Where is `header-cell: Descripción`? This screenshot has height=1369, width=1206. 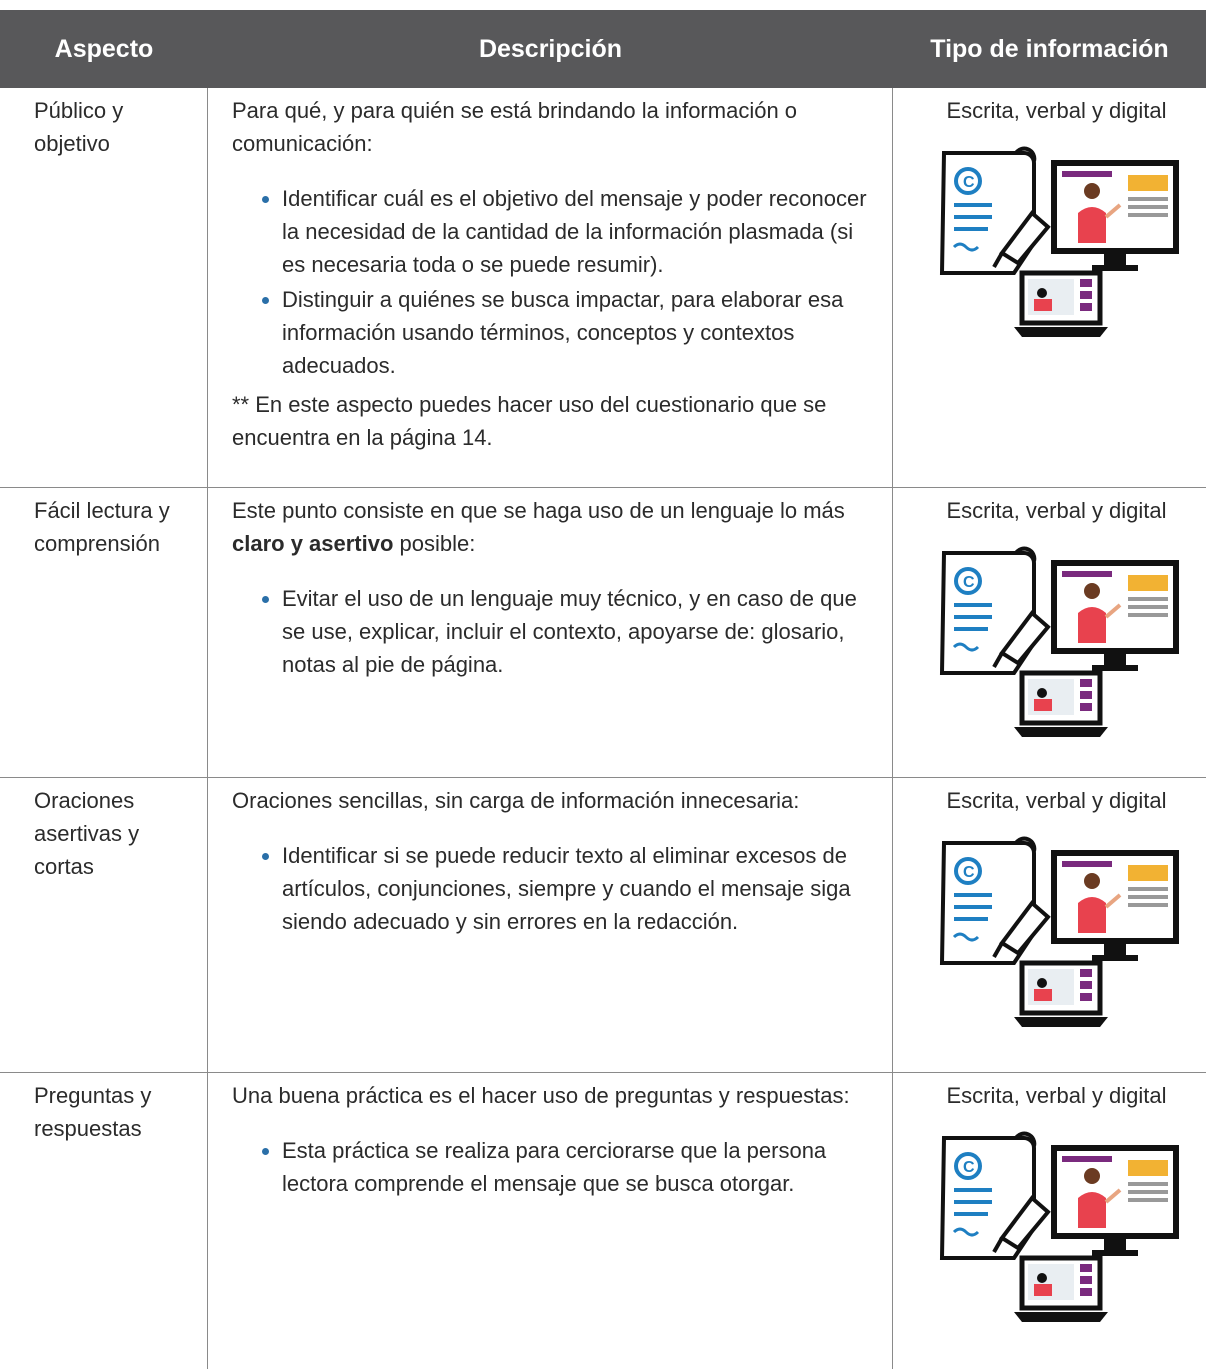
header-cell: Descripción is located at coordinates (550, 48).